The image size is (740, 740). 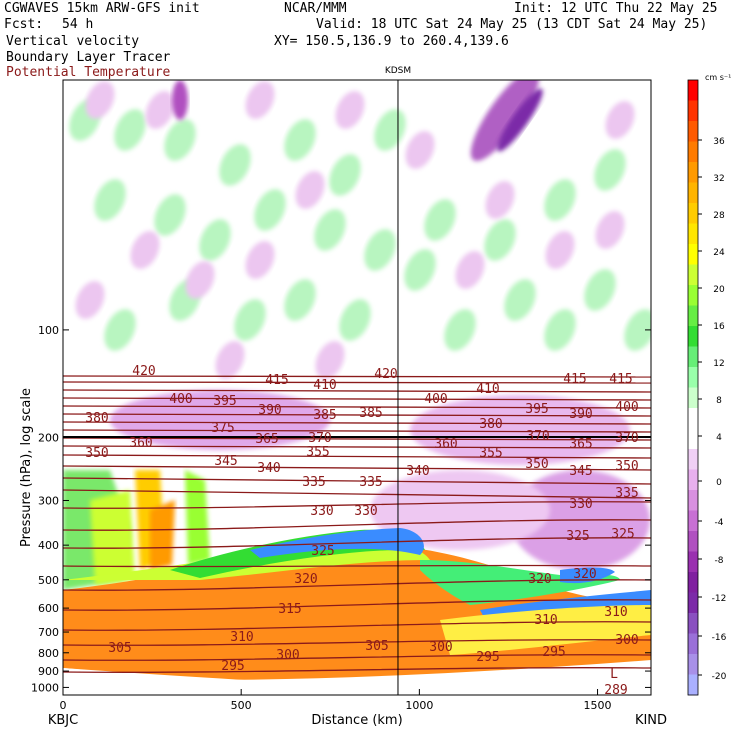 What do you see at coordinates (78, 24) in the screenshot?
I see `header-forecast-hours: 54 h` at bounding box center [78, 24].